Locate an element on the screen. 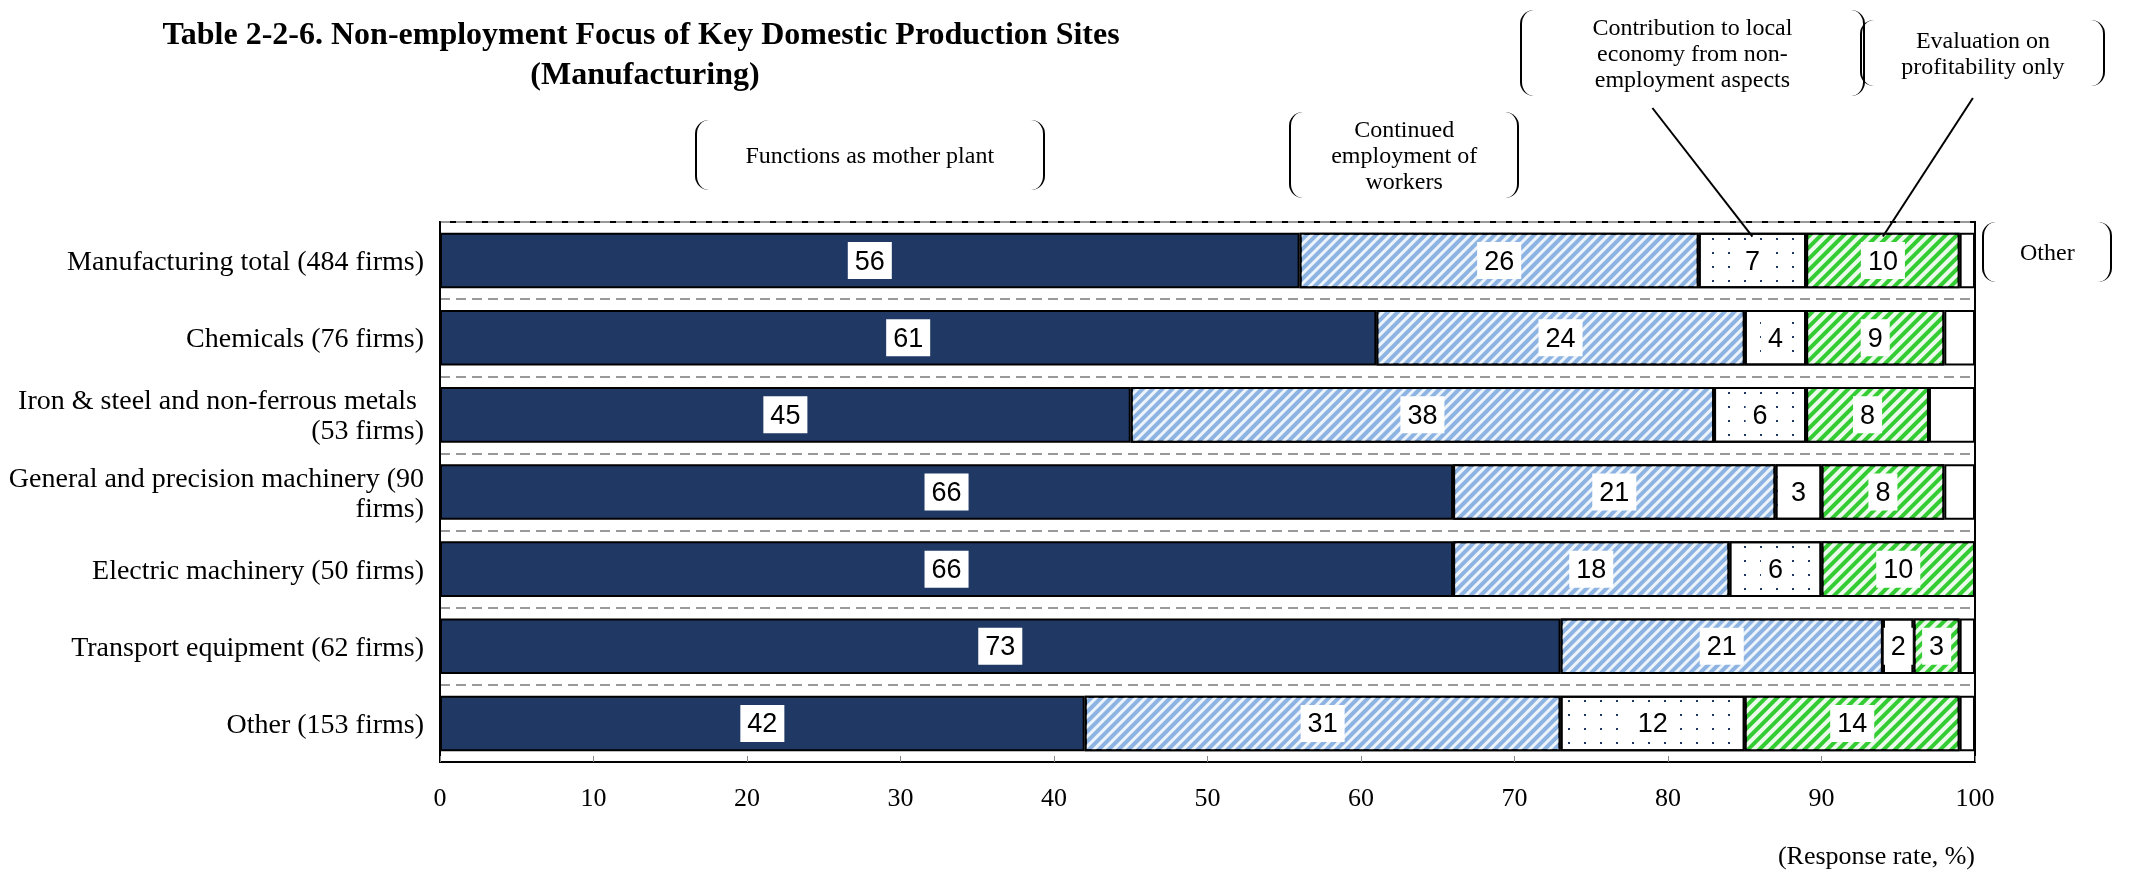  text: Contribution to local economy from non-employment aspects is located at coordinates (1692, 53).